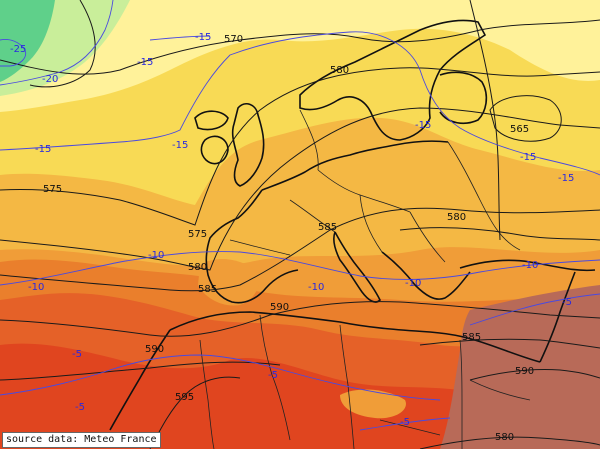 This screenshot has height=449, width=600. I want to click on label-temperature: -20, so click(50, 79).